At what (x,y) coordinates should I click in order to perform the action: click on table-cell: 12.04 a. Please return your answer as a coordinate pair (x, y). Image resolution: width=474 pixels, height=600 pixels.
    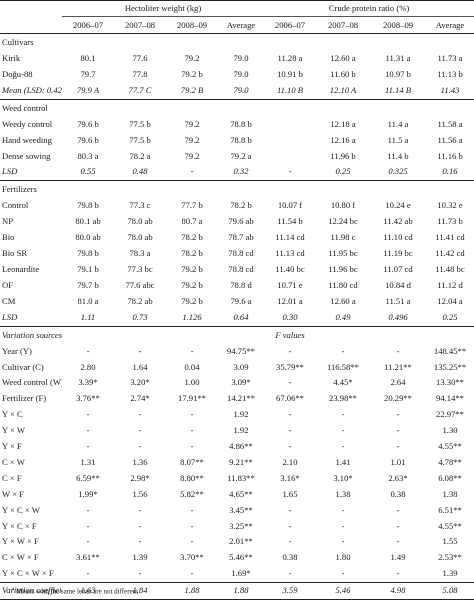
    Looking at the image, I should click on (450, 300).